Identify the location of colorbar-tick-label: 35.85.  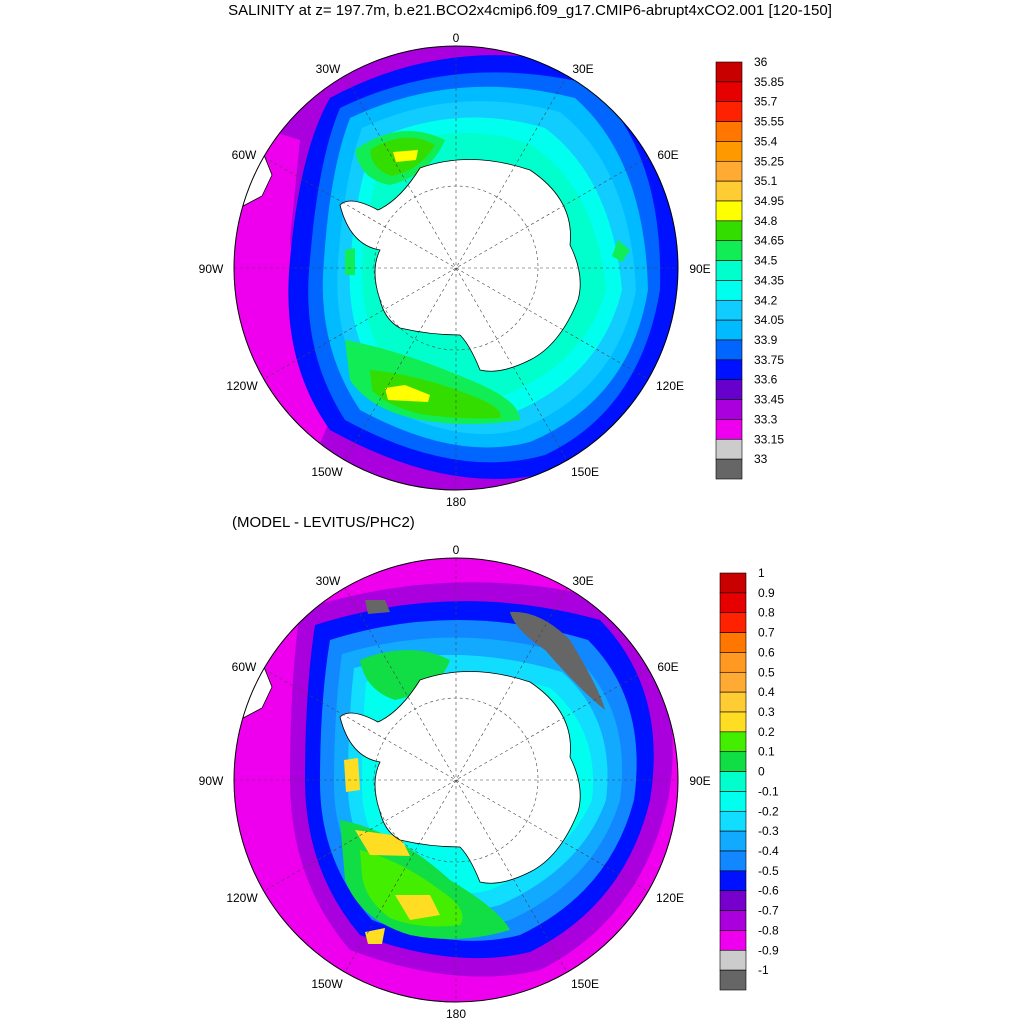
(769, 82).